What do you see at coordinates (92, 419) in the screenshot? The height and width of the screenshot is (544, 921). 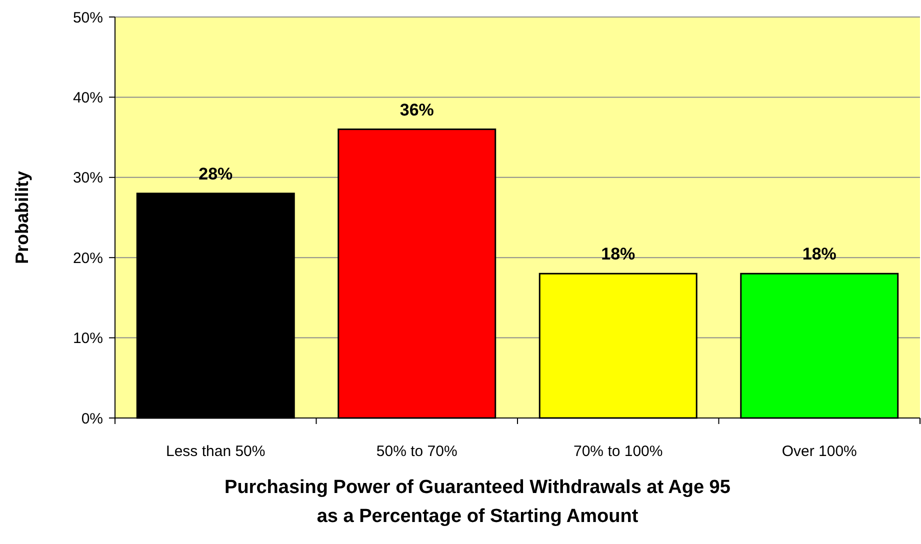 I see `y-tick-label: 0%` at bounding box center [92, 419].